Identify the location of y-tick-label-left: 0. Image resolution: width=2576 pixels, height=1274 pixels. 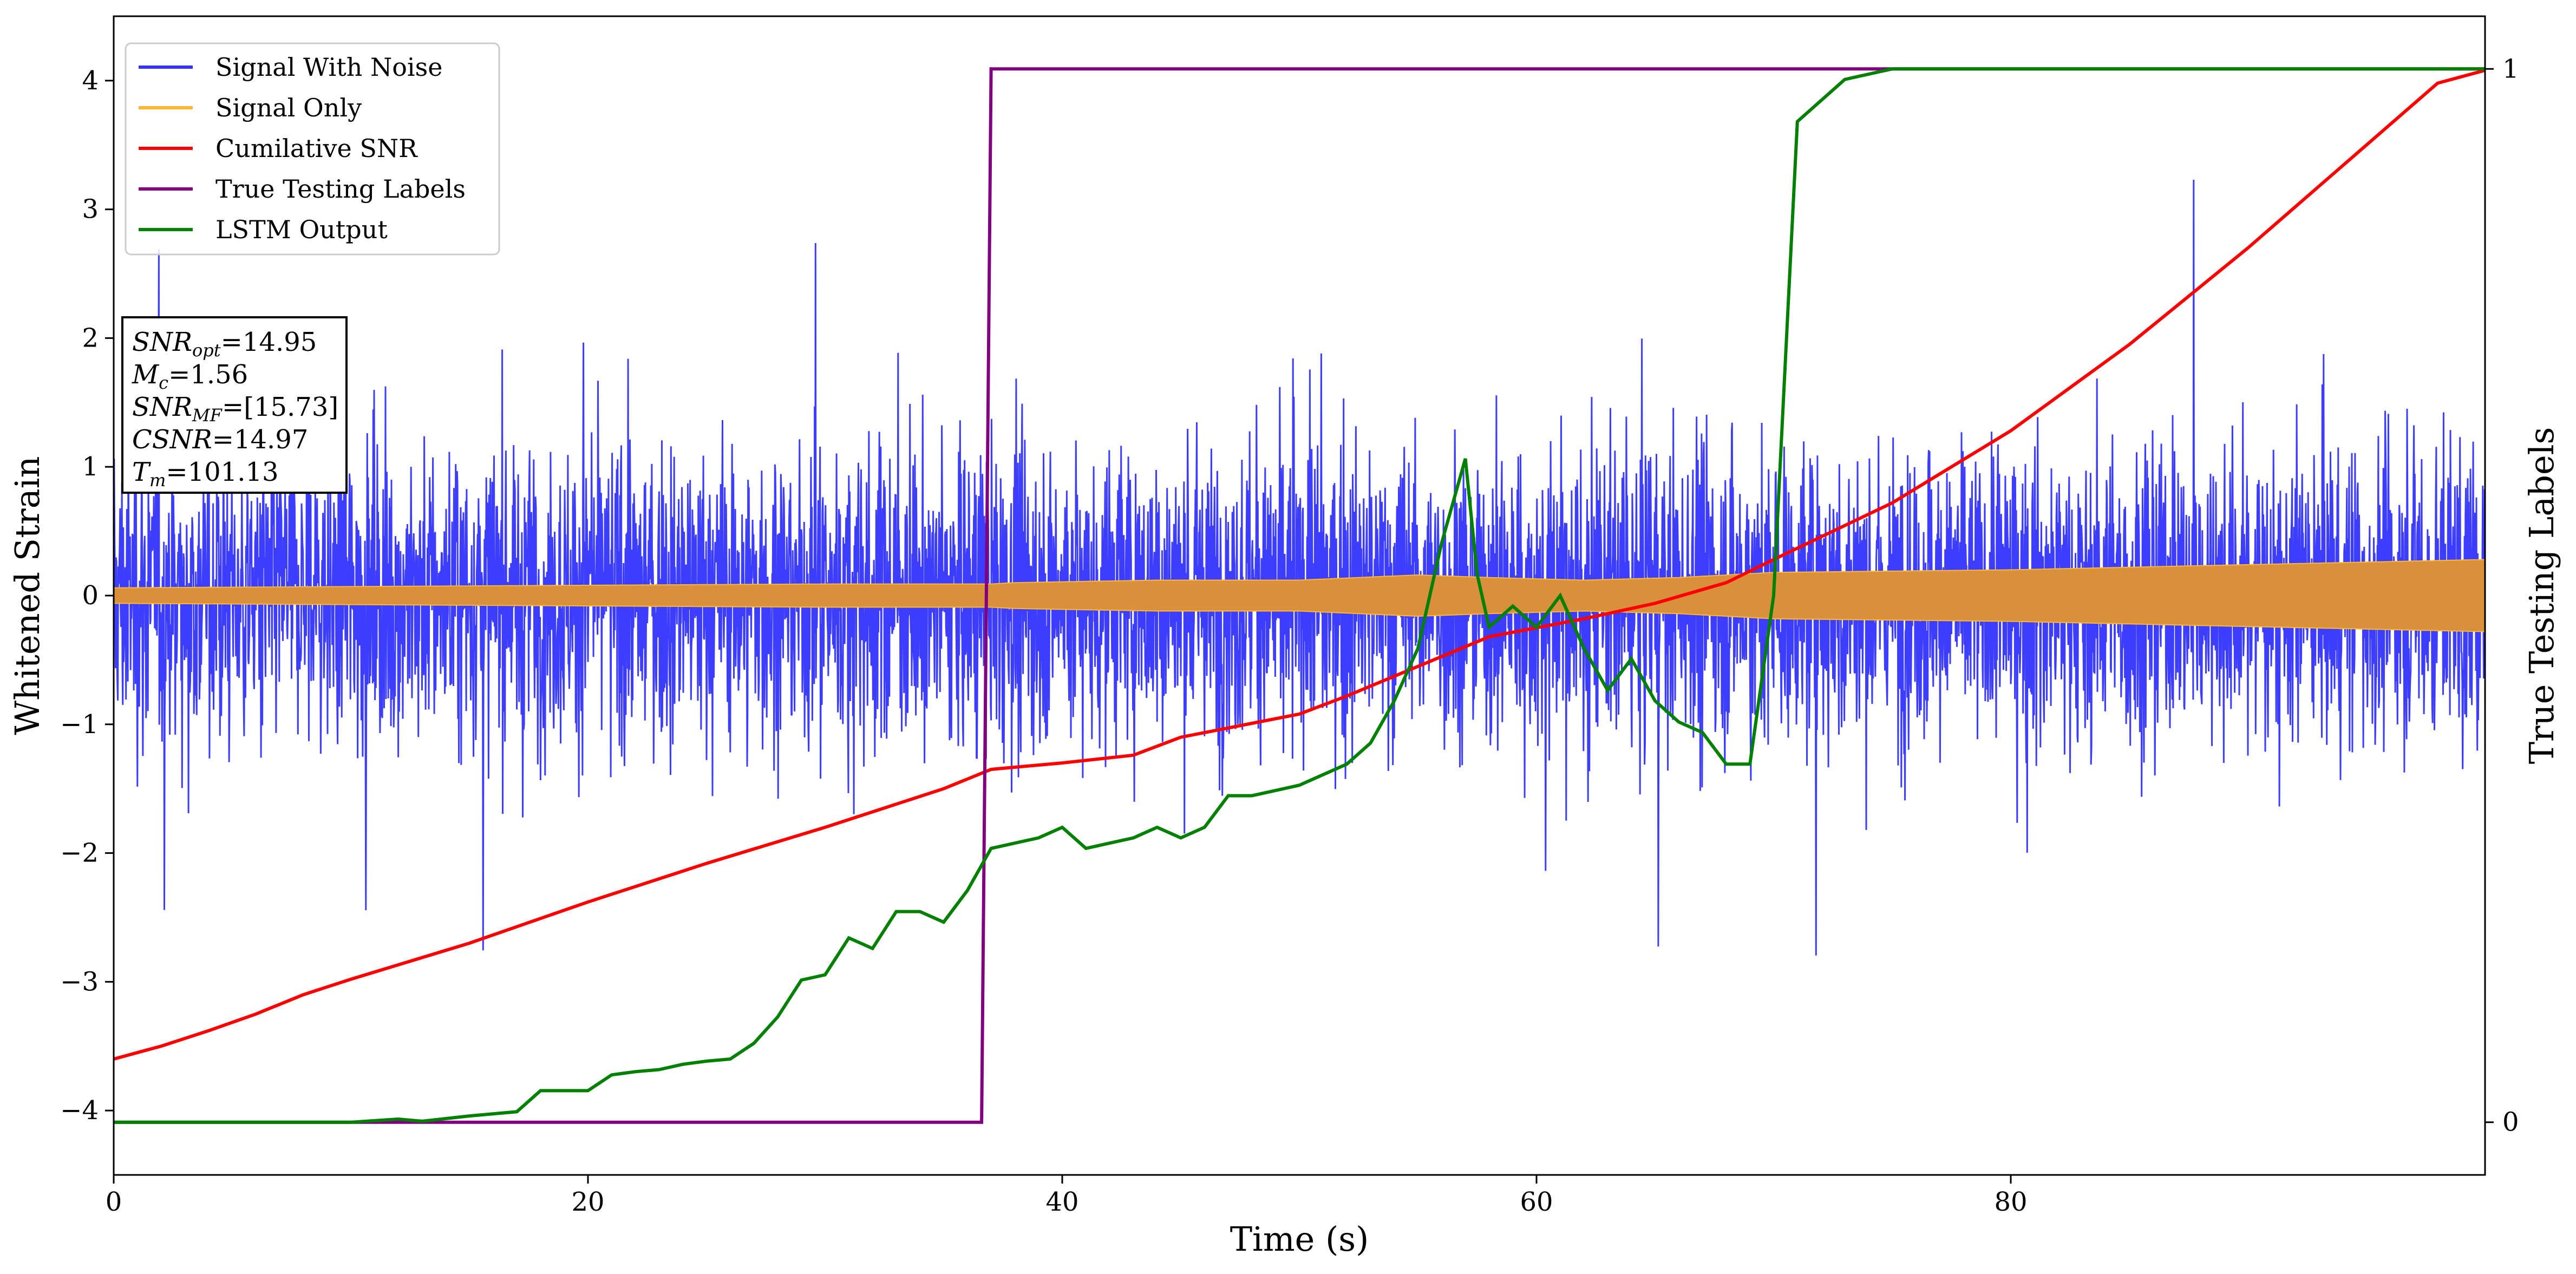
(90, 595).